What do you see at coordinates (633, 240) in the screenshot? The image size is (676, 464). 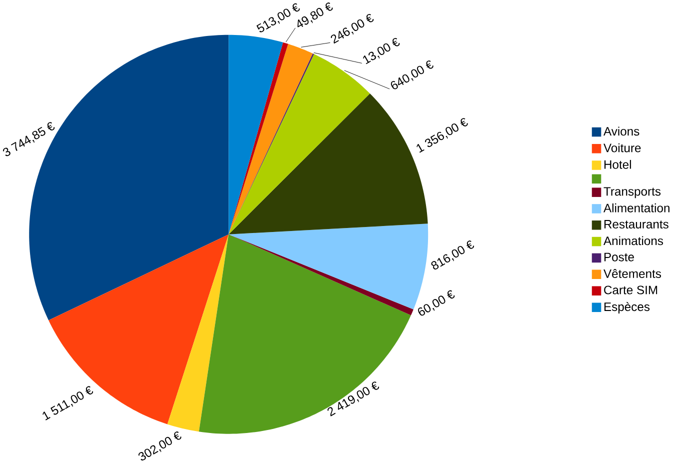 I see `legend-label: Animations` at bounding box center [633, 240].